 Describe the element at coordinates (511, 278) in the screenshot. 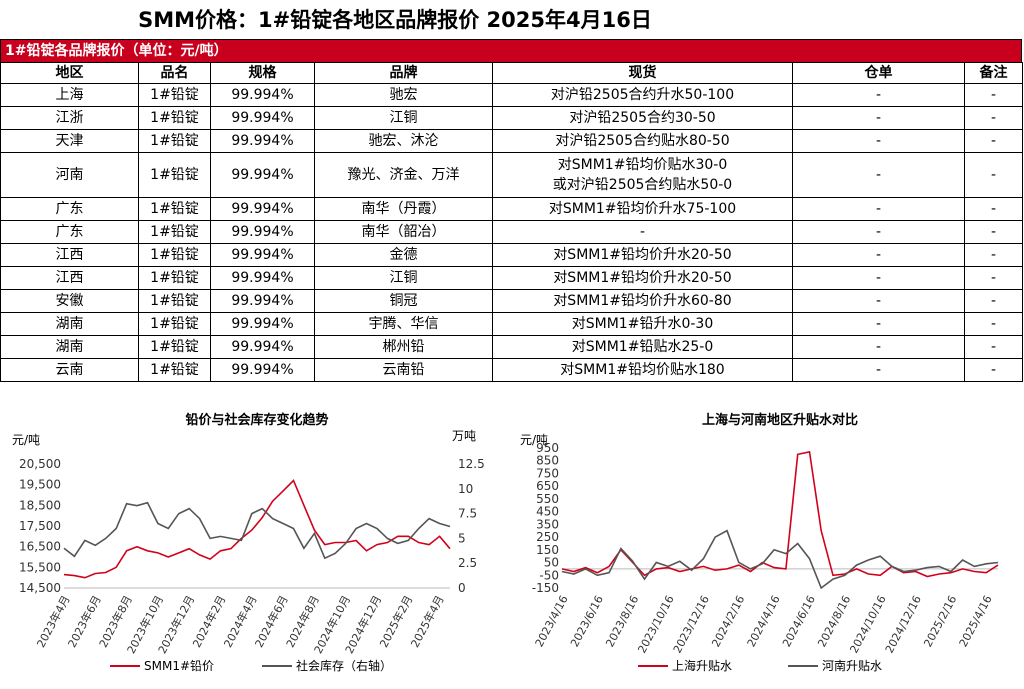

I see `table-row: 江西 1#铅锭 99.994% 江铜 对SMM1#铅均价升水20-50- -` at that location.